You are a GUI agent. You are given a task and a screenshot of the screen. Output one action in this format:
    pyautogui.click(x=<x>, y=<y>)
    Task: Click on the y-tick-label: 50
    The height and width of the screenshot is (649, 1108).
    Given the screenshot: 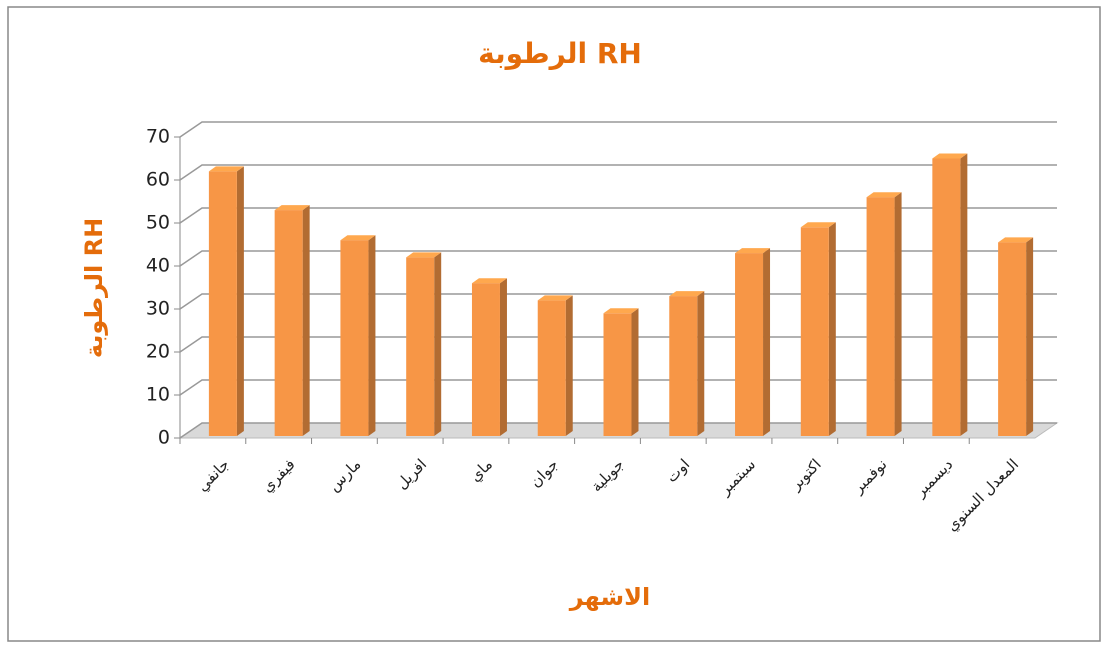 What is the action you would take?
    pyautogui.click(x=158, y=223)
    